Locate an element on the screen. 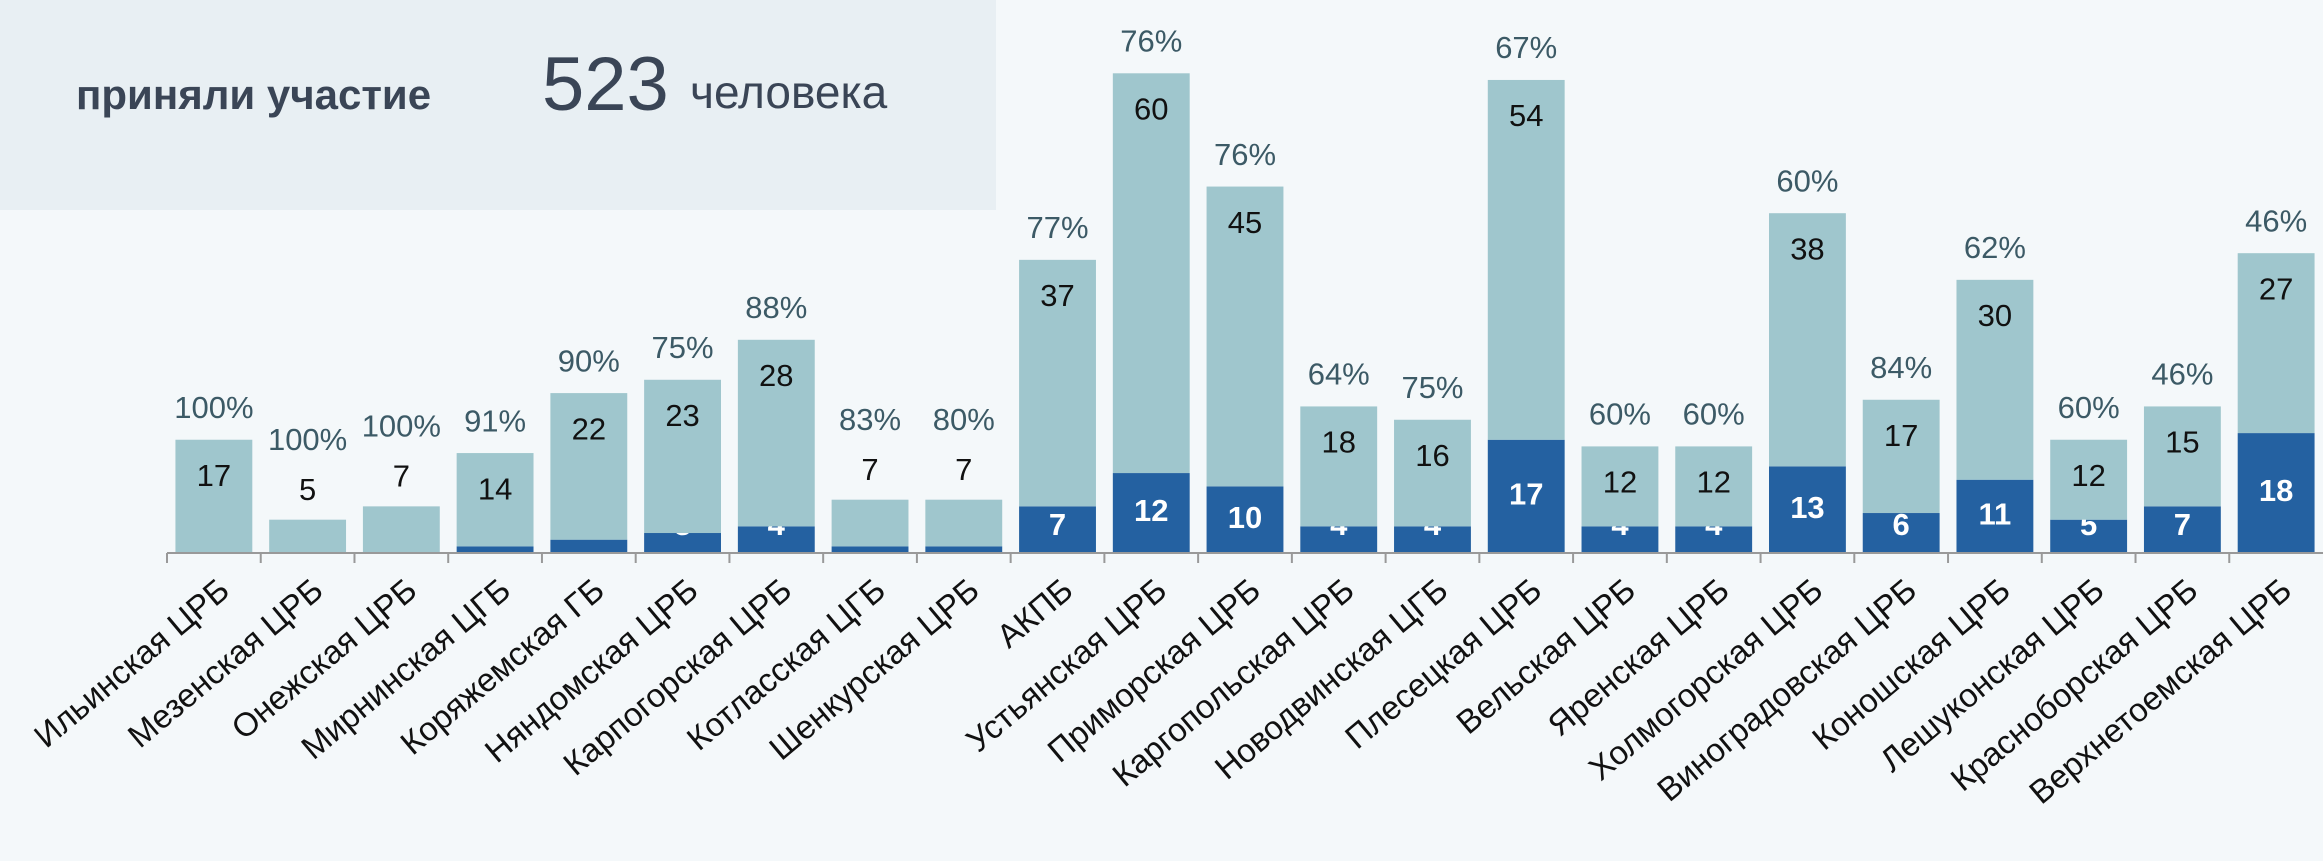 Image resolution: width=2323 pixels, height=861 pixels. data-label: 5 is located at coordinates (307, 489).